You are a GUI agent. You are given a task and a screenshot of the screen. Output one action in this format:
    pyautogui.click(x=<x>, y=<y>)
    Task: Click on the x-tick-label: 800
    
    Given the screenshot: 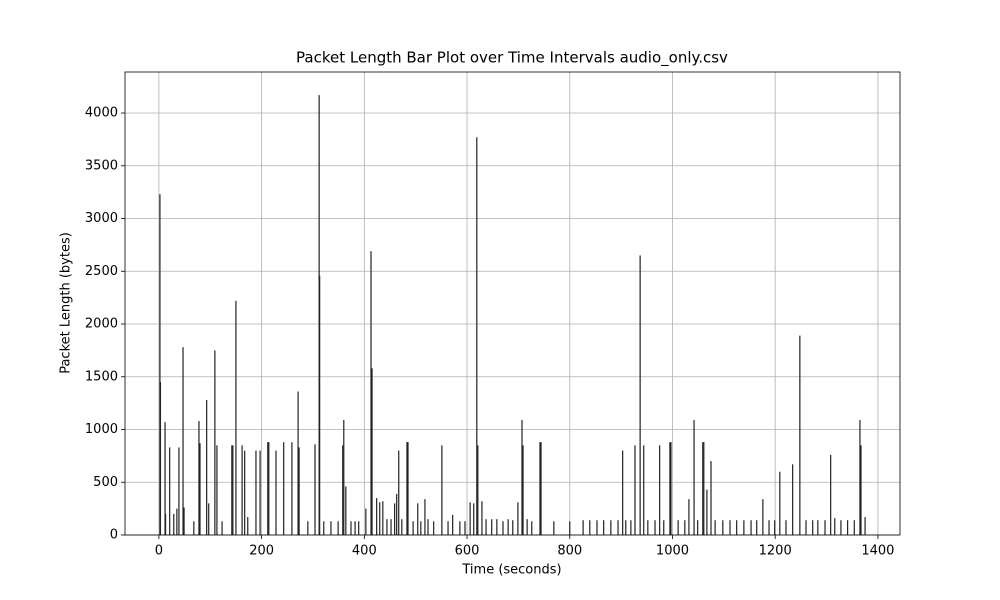 What is the action you would take?
    pyautogui.click(x=569, y=551)
    